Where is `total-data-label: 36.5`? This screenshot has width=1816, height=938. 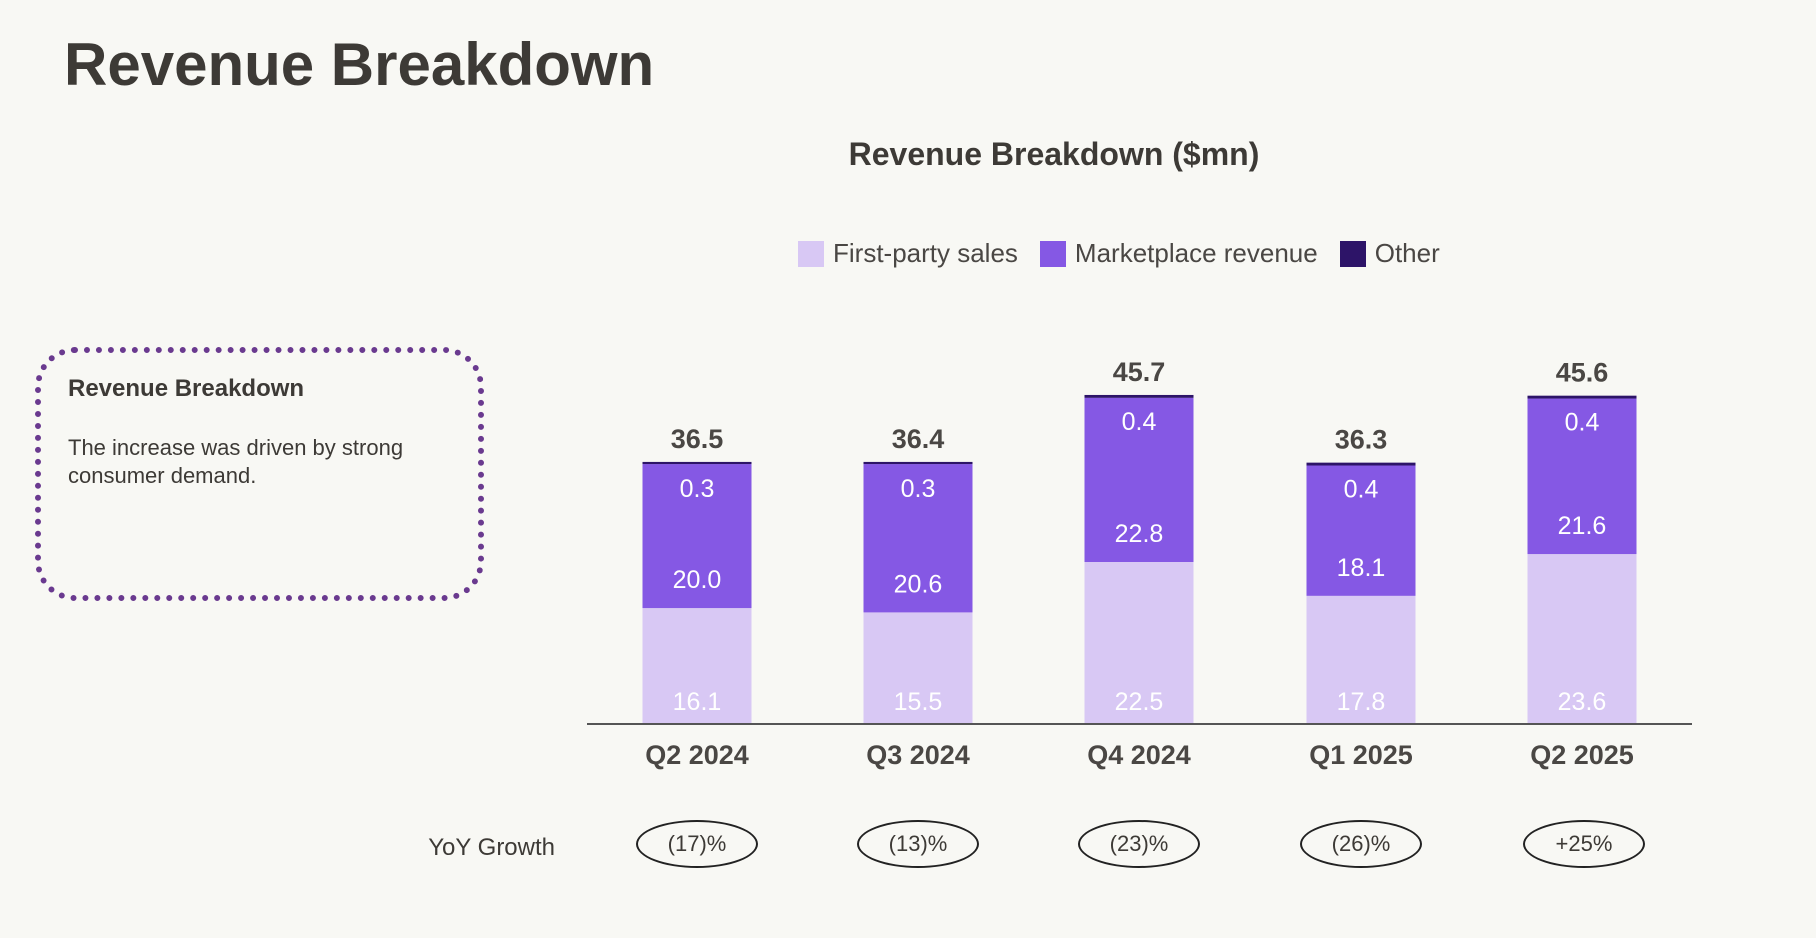 total-data-label: 36.5 is located at coordinates (697, 439).